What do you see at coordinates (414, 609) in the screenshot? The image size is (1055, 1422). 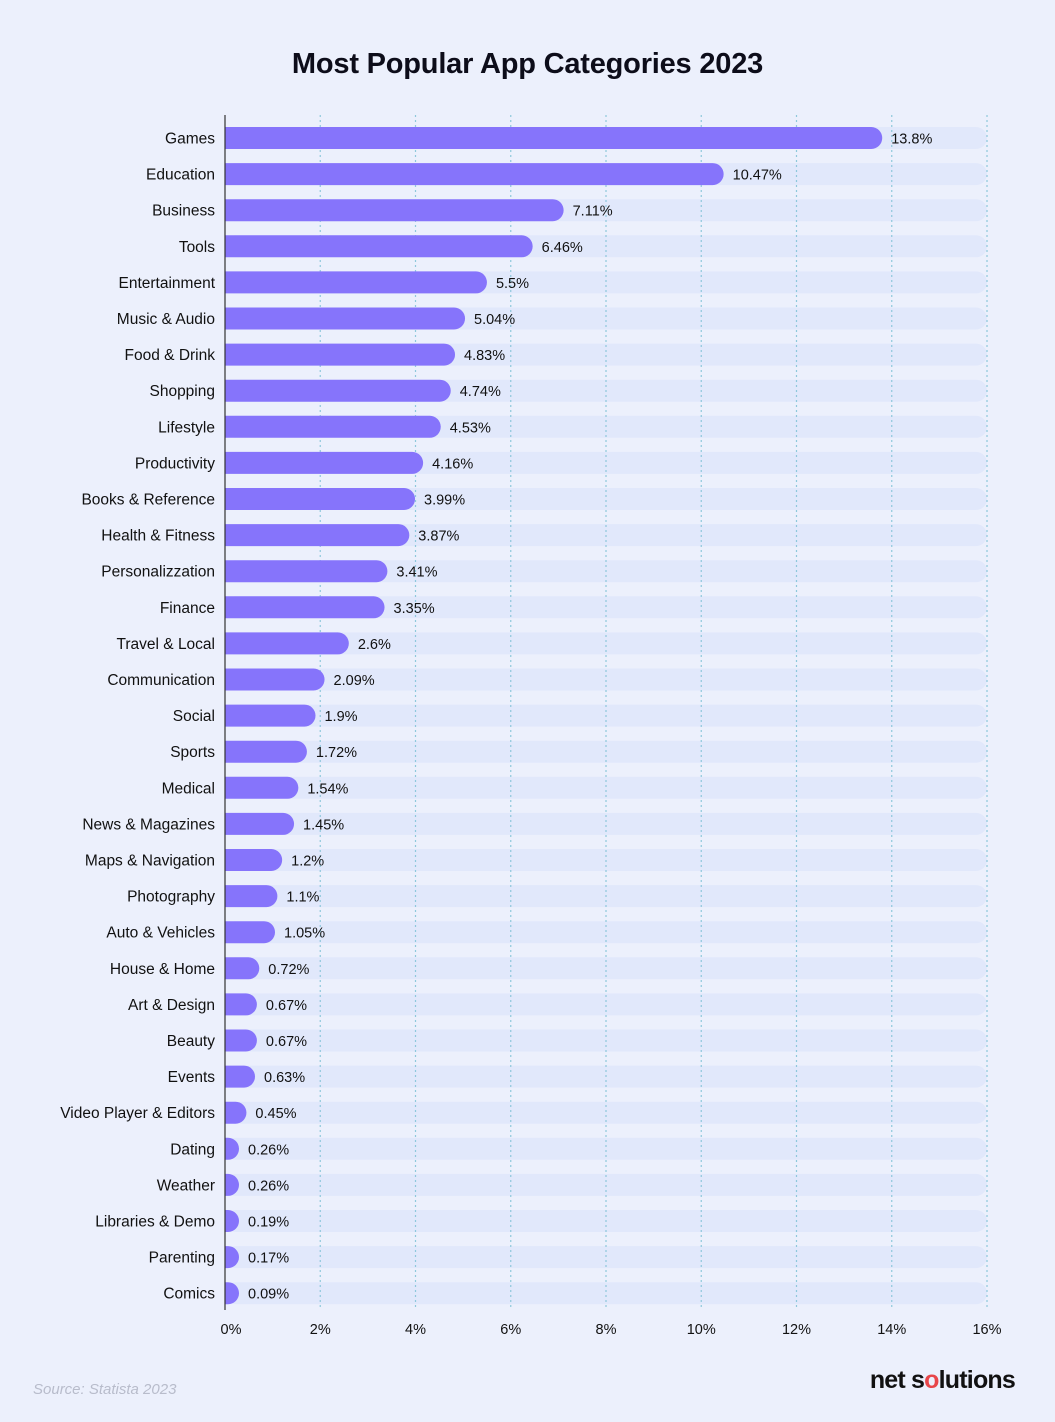 I see `value-label: 3.35%` at bounding box center [414, 609].